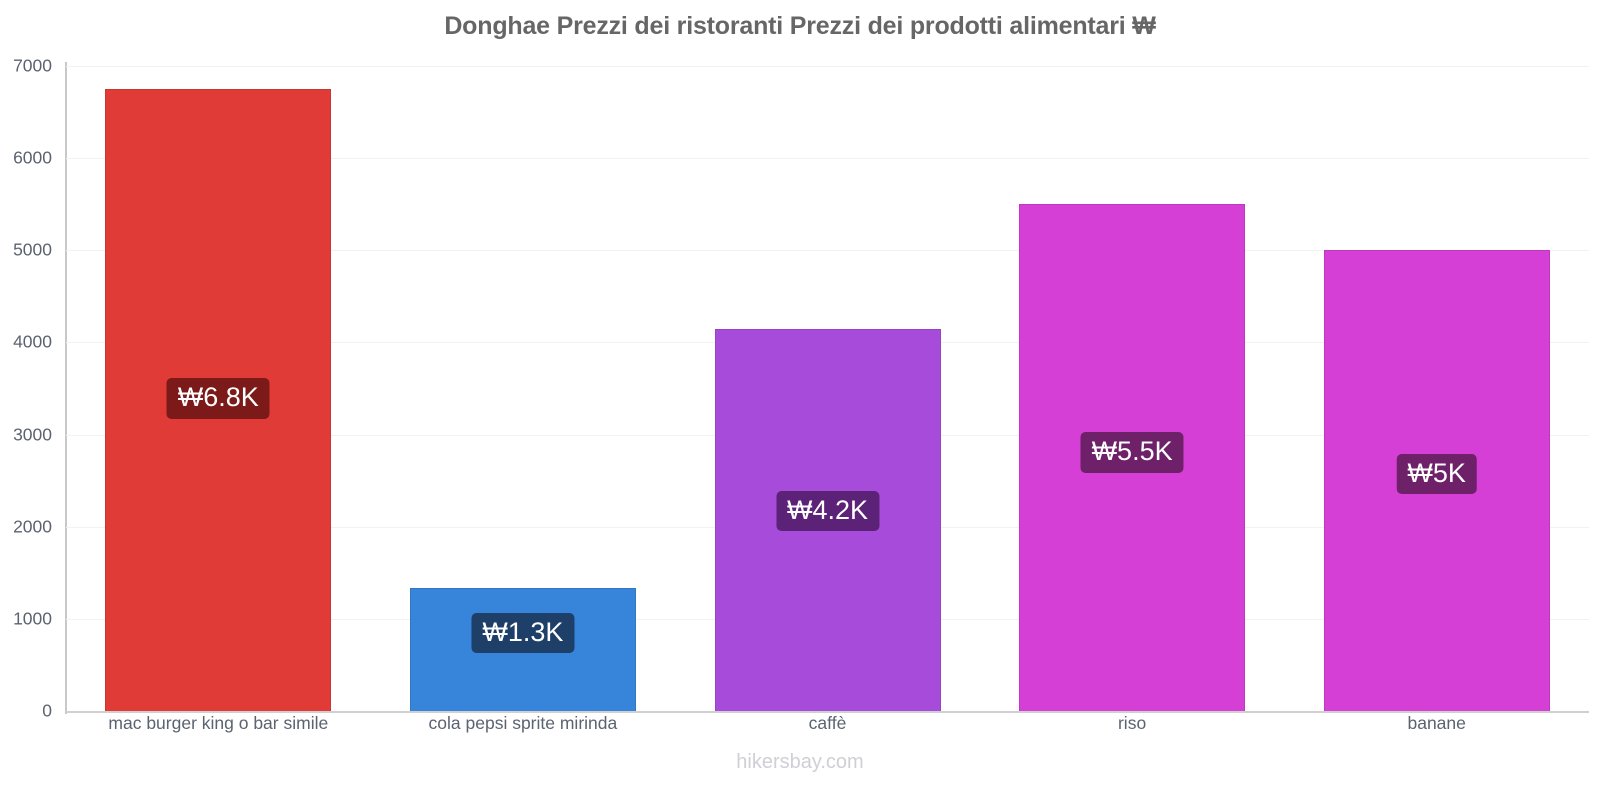  Describe the element at coordinates (1436, 723) in the screenshot. I see `x-tick-label: banane` at that location.